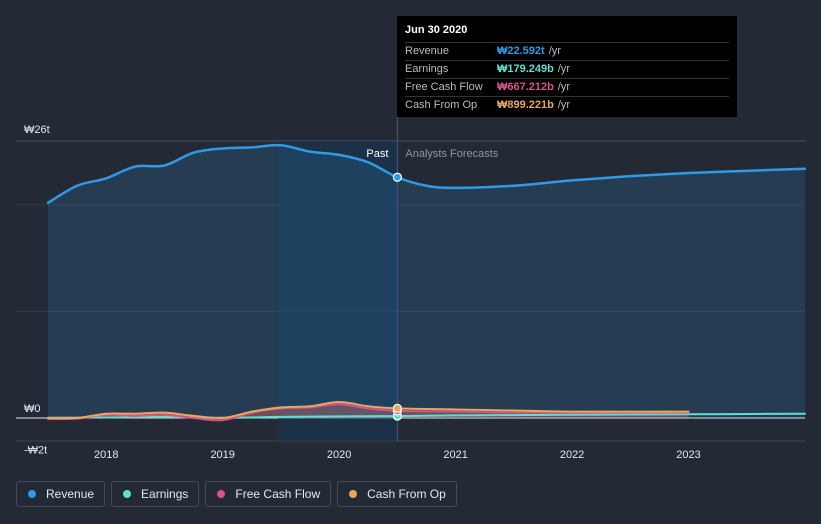  What do you see at coordinates (37, 130) in the screenshot?
I see `y-tick-label: ₩26t` at bounding box center [37, 130].